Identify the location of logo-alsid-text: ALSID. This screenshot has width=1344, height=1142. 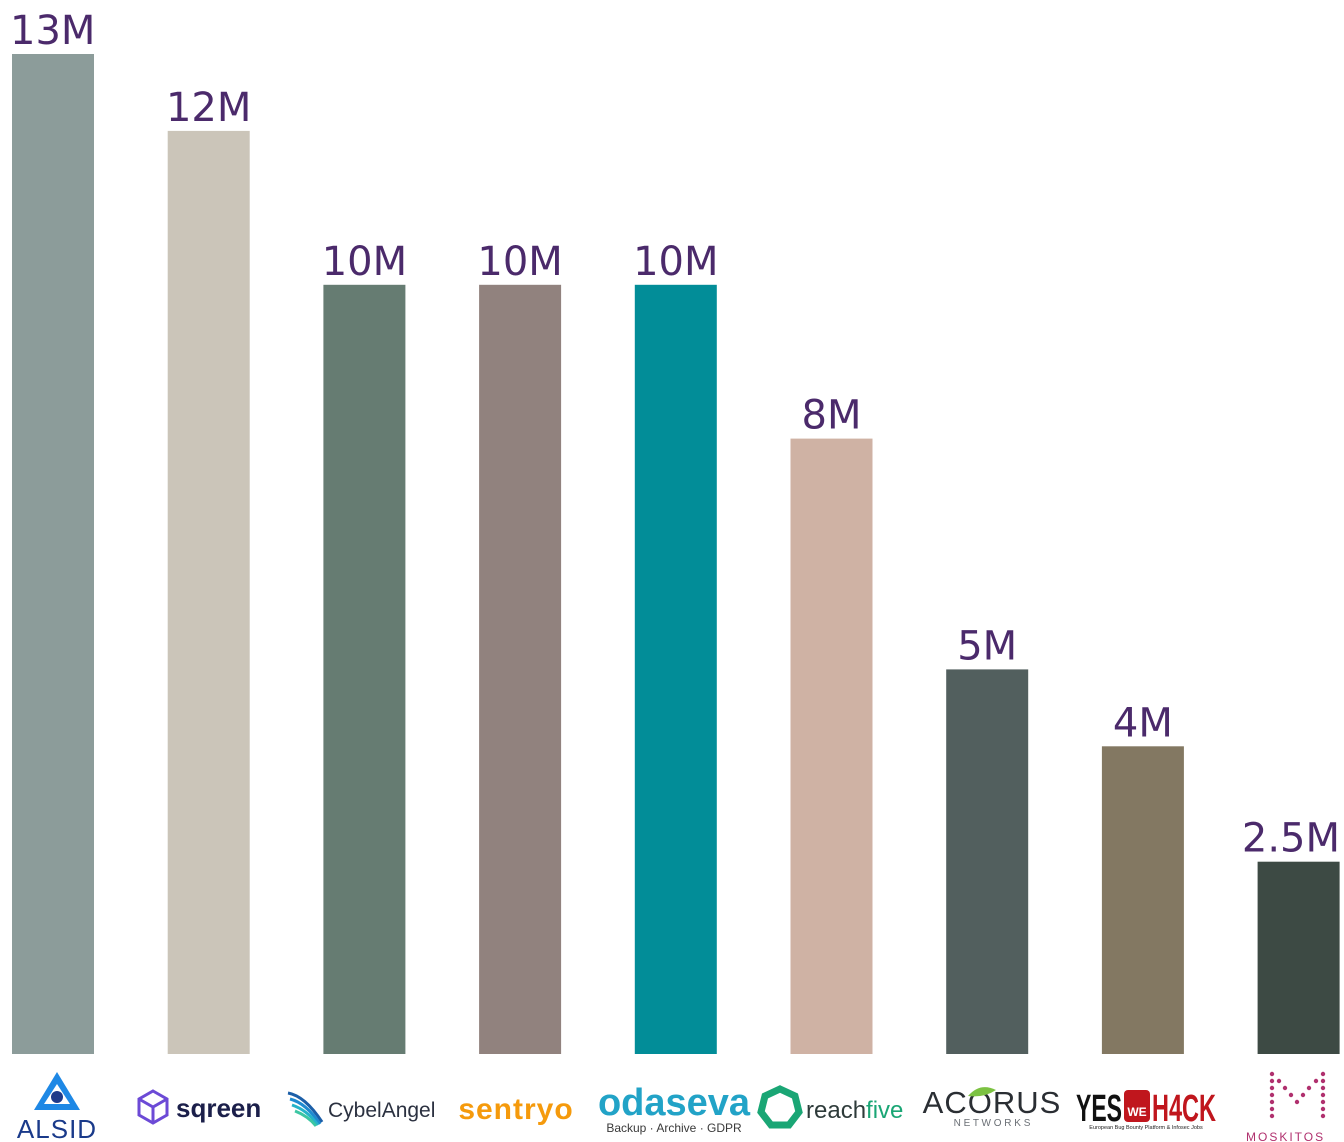
(57, 1128).